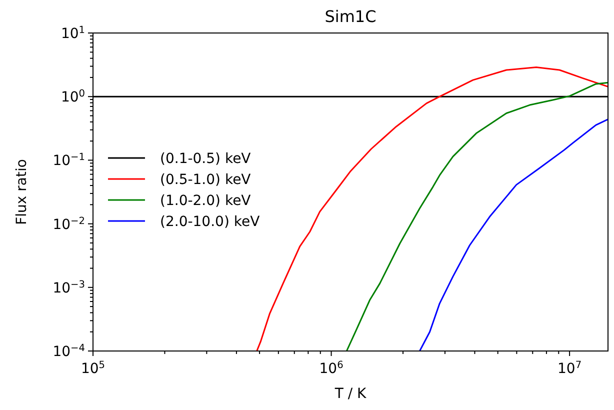 The image size is (614, 410). Describe the element at coordinates (331, 368) in the screenshot. I see `x-tick-label: 10$^{6}$` at that location.